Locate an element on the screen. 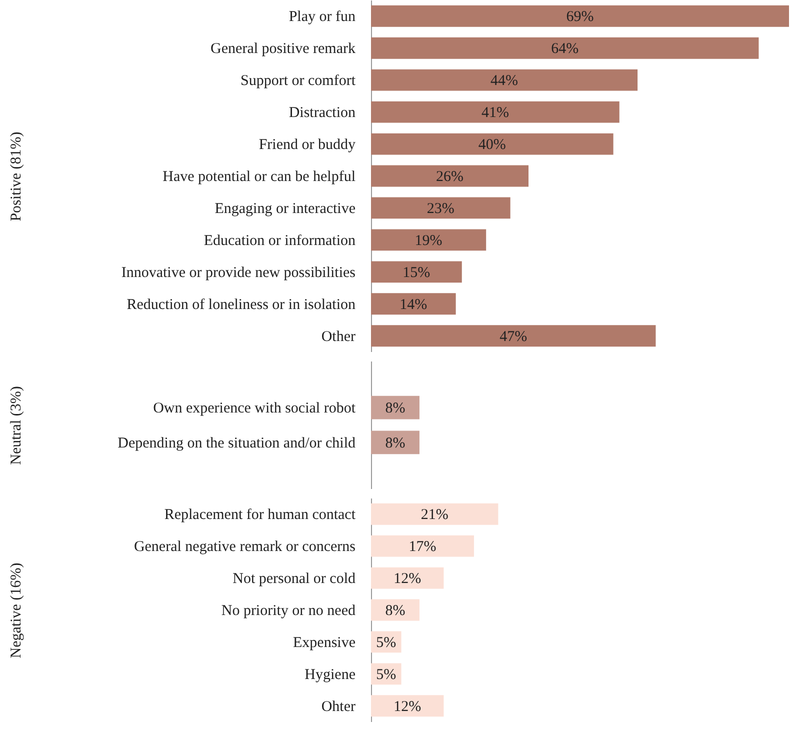  y-tick-label: Depending on the situation and/or child is located at coordinates (237, 443).